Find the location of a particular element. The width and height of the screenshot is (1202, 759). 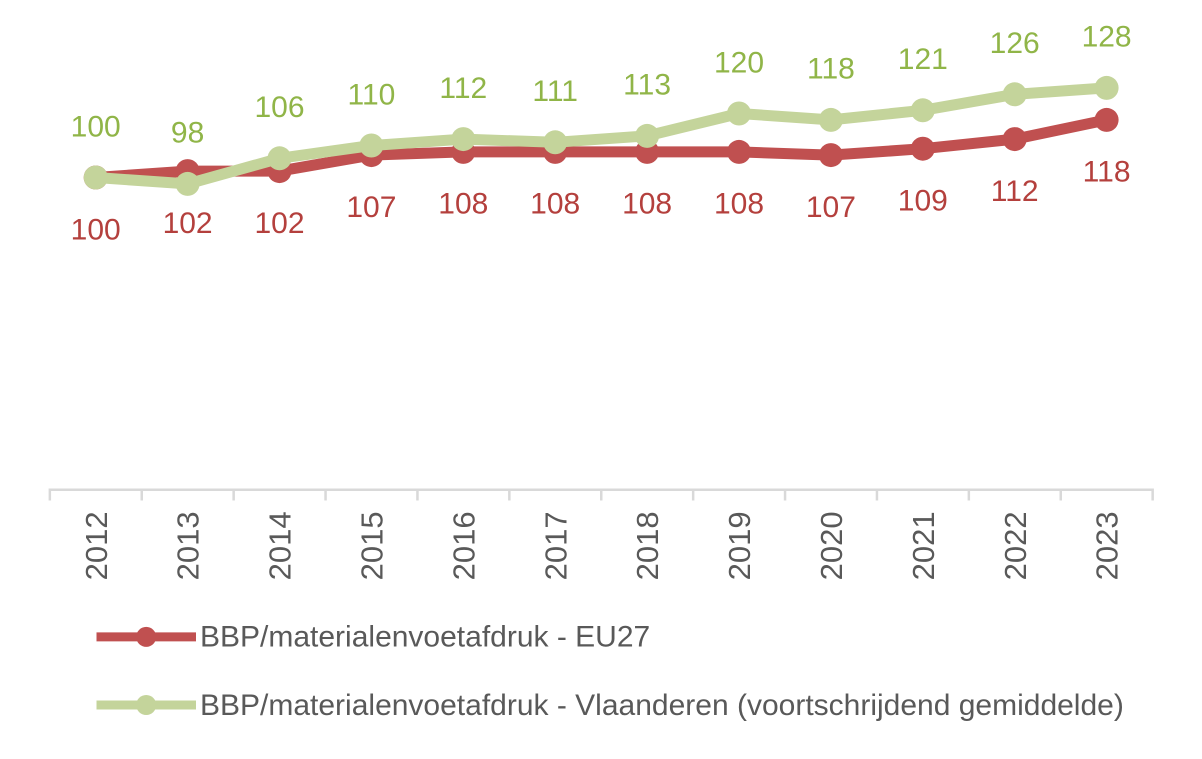

svg-text: 2013 is located at coordinates (188, 545).